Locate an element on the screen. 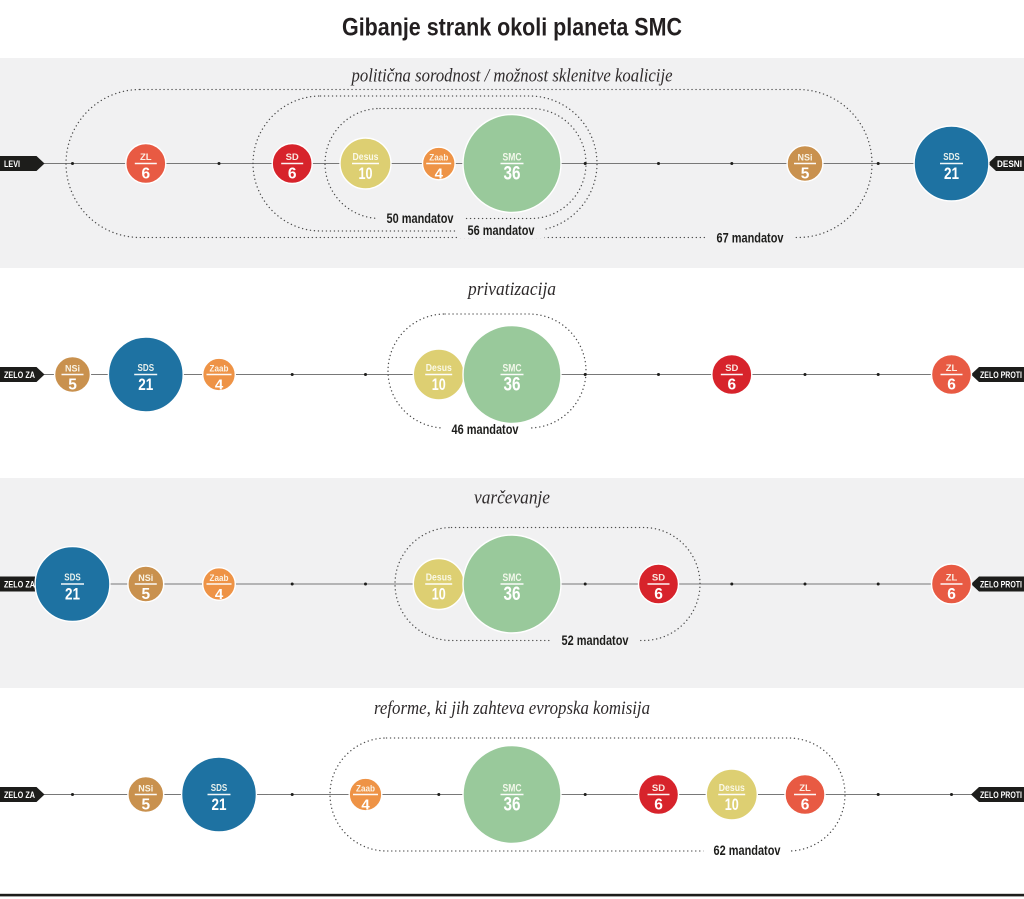 The image size is (1024, 899). svg-text: privatizacija is located at coordinates (511, 289).